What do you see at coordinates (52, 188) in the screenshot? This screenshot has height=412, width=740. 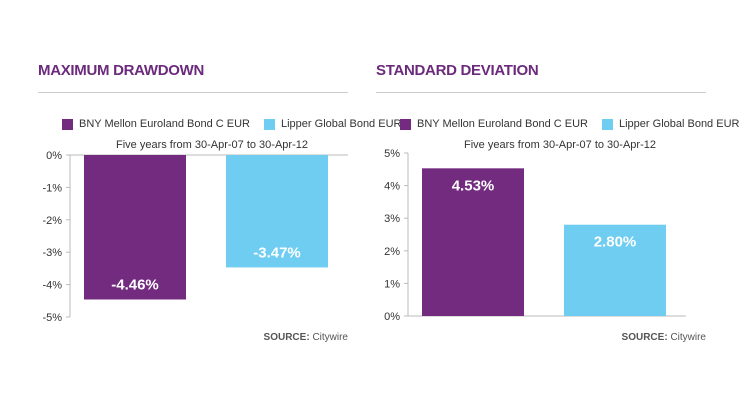 I see `y-tick-label: -1%` at bounding box center [52, 188].